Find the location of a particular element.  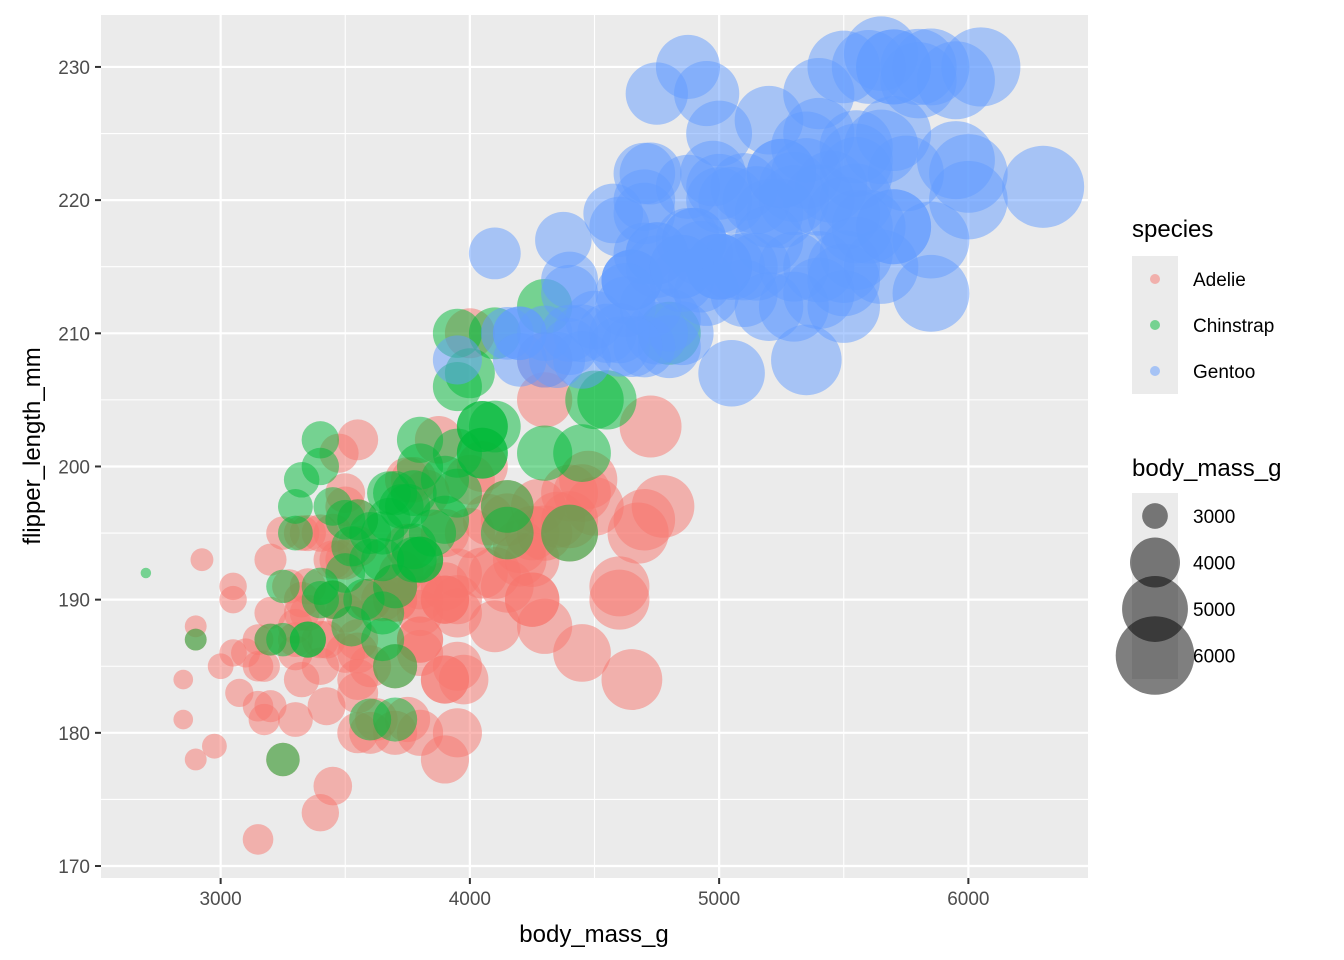

y-tick-label: 190 is located at coordinates (74, 601).